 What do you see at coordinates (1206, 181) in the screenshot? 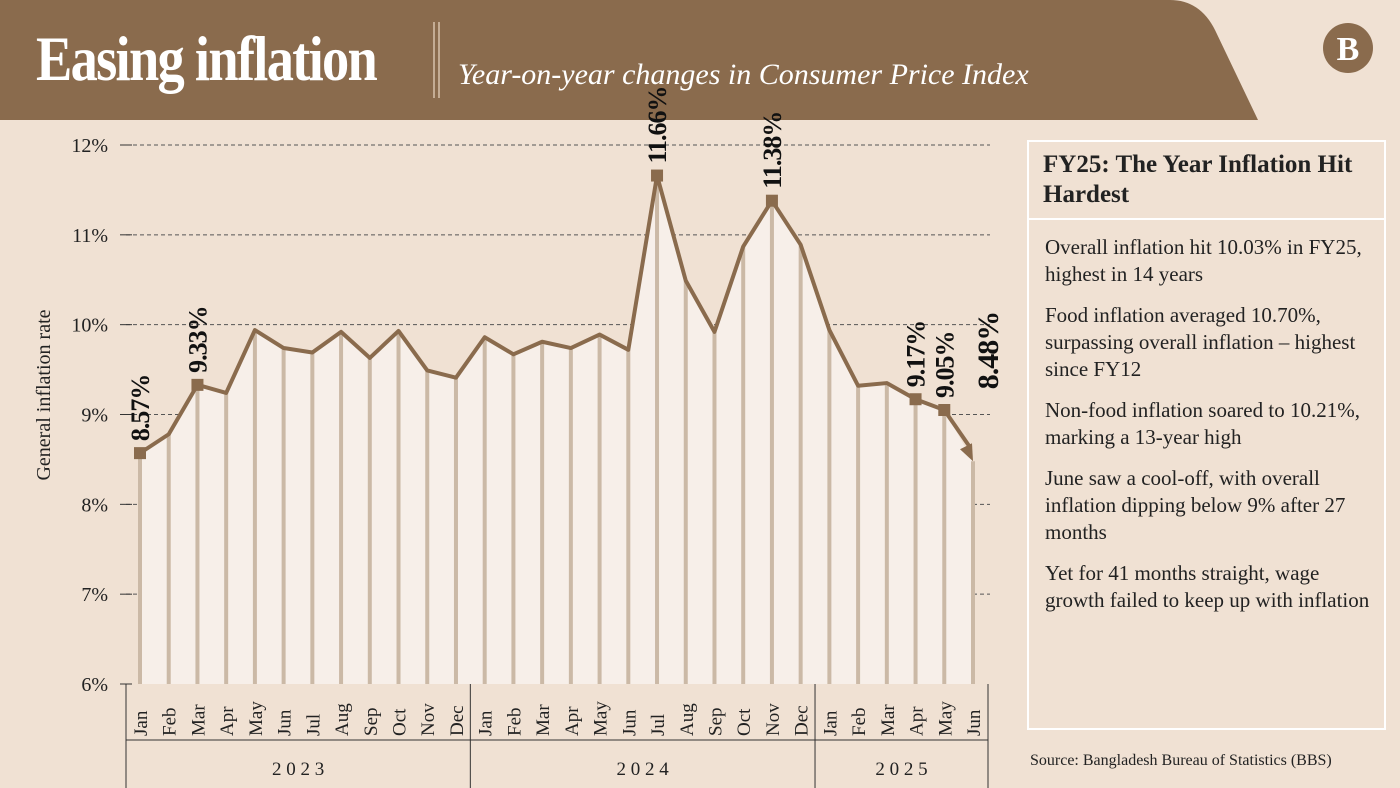
I see `panel-title: FY25: The Year Inflation Hit Hardest` at bounding box center [1206, 181].